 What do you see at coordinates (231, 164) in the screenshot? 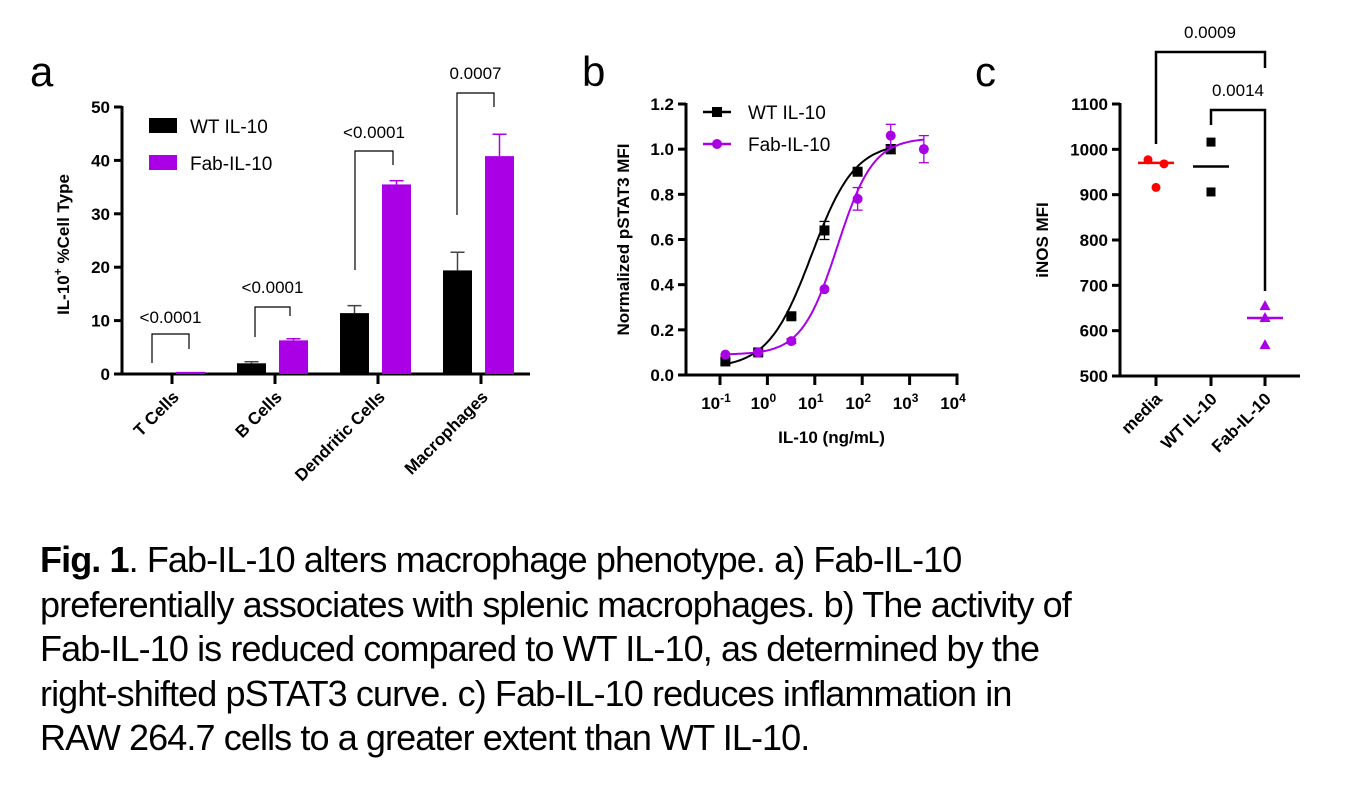
I see `legend-label: Fab-IL-10` at bounding box center [231, 164].